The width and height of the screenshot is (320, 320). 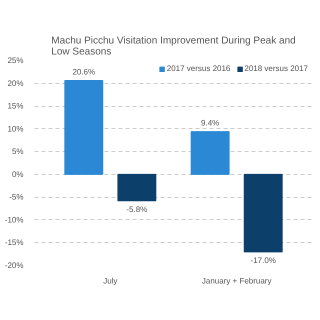 What do you see at coordinates (237, 281) in the screenshot?
I see `x-tick-label: January + February` at bounding box center [237, 281].